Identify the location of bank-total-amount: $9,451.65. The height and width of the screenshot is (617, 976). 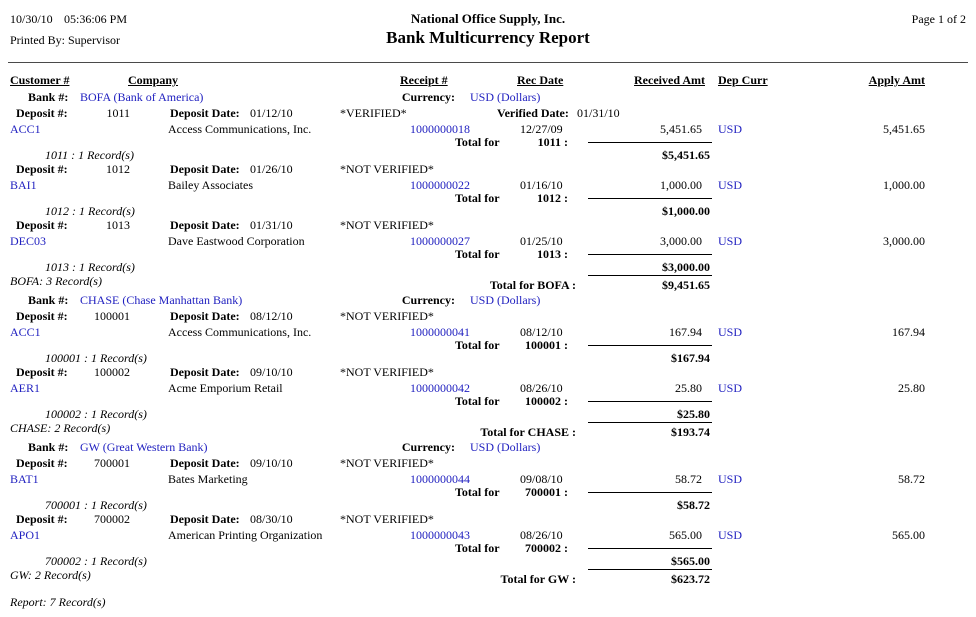
(686, 285).